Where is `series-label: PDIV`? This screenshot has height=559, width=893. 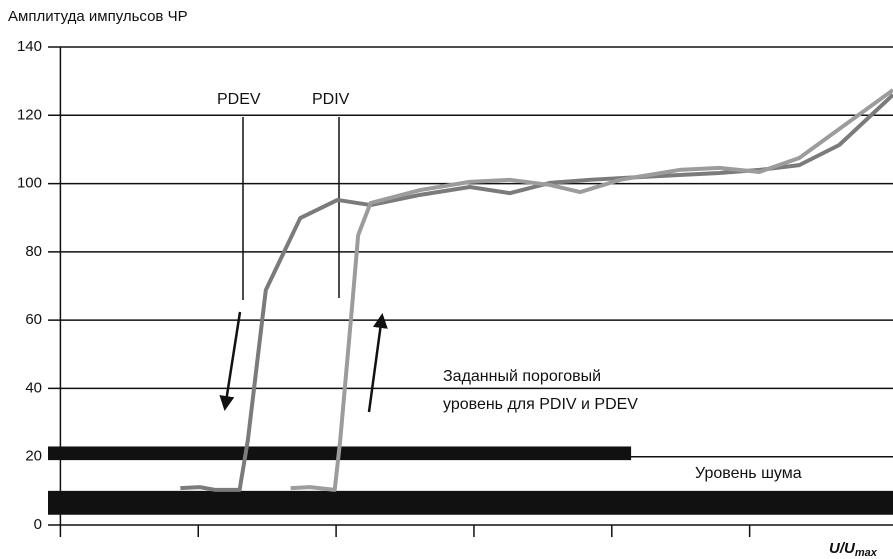 series-label: PDIV is located at coordinates (331, 99).